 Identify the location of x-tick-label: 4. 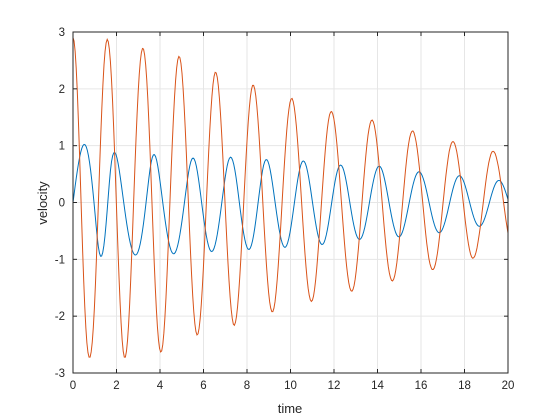
(160, 386).